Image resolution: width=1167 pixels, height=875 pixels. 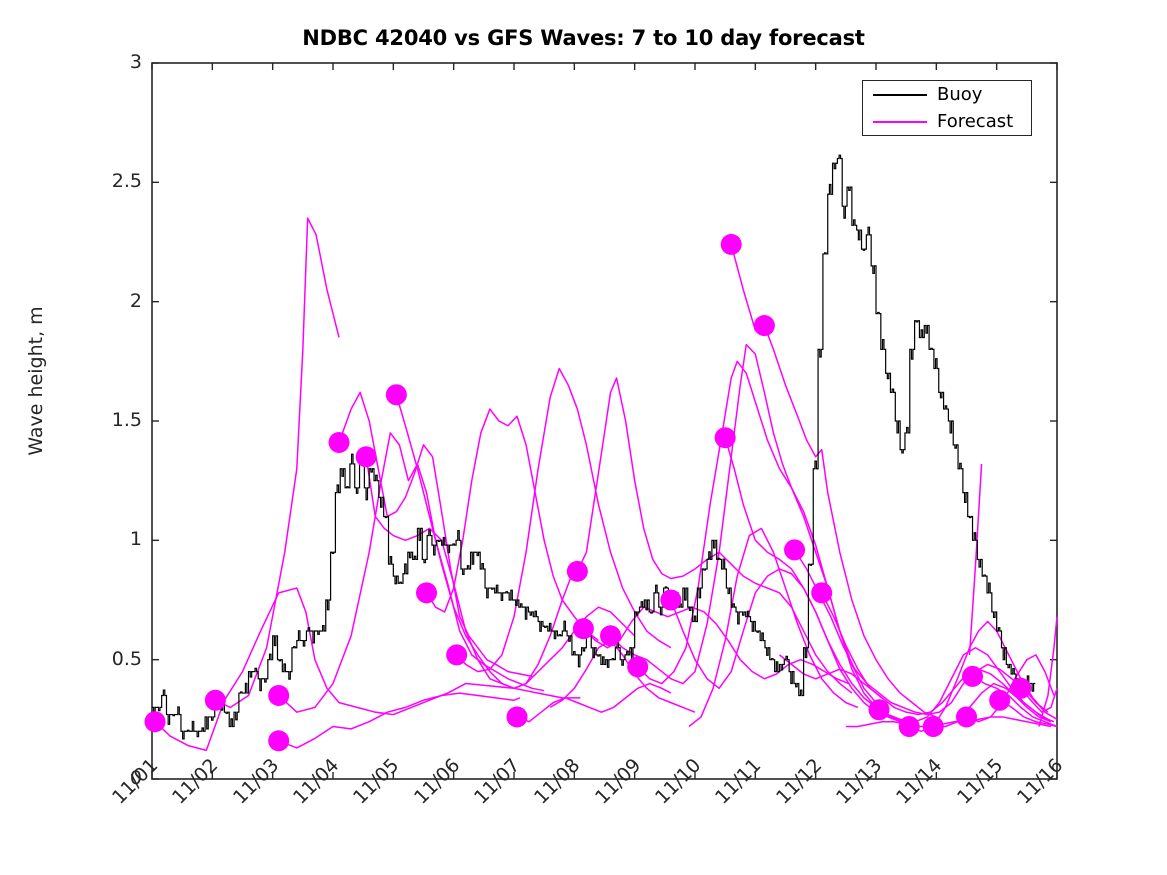 What do you see at coordinates (975, 121) in the screenshot?
I see `legend-label-forecast: Forecast` at bounding box center [975, 121].